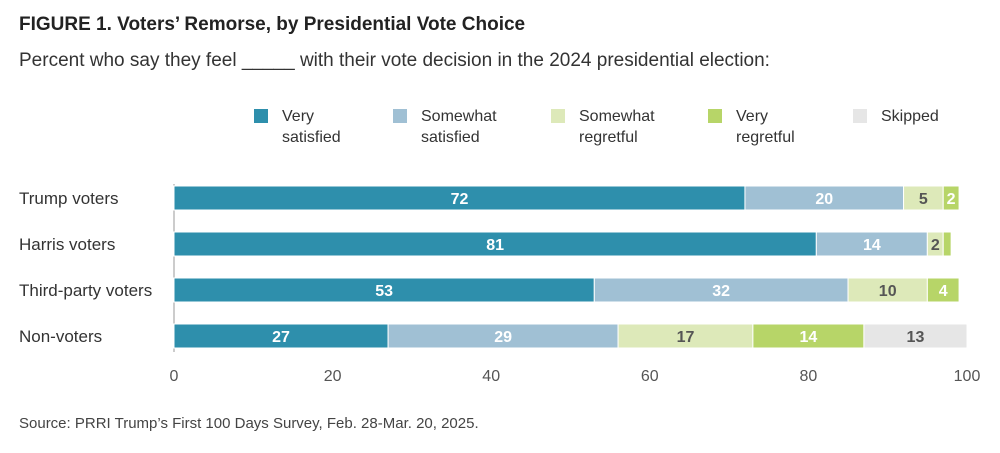 The height and width of the screenshot is (453, 1000). Describe the element at coordinates (491, 376) in the screenshot. I see `x-tick-label-40: 40` at that location.